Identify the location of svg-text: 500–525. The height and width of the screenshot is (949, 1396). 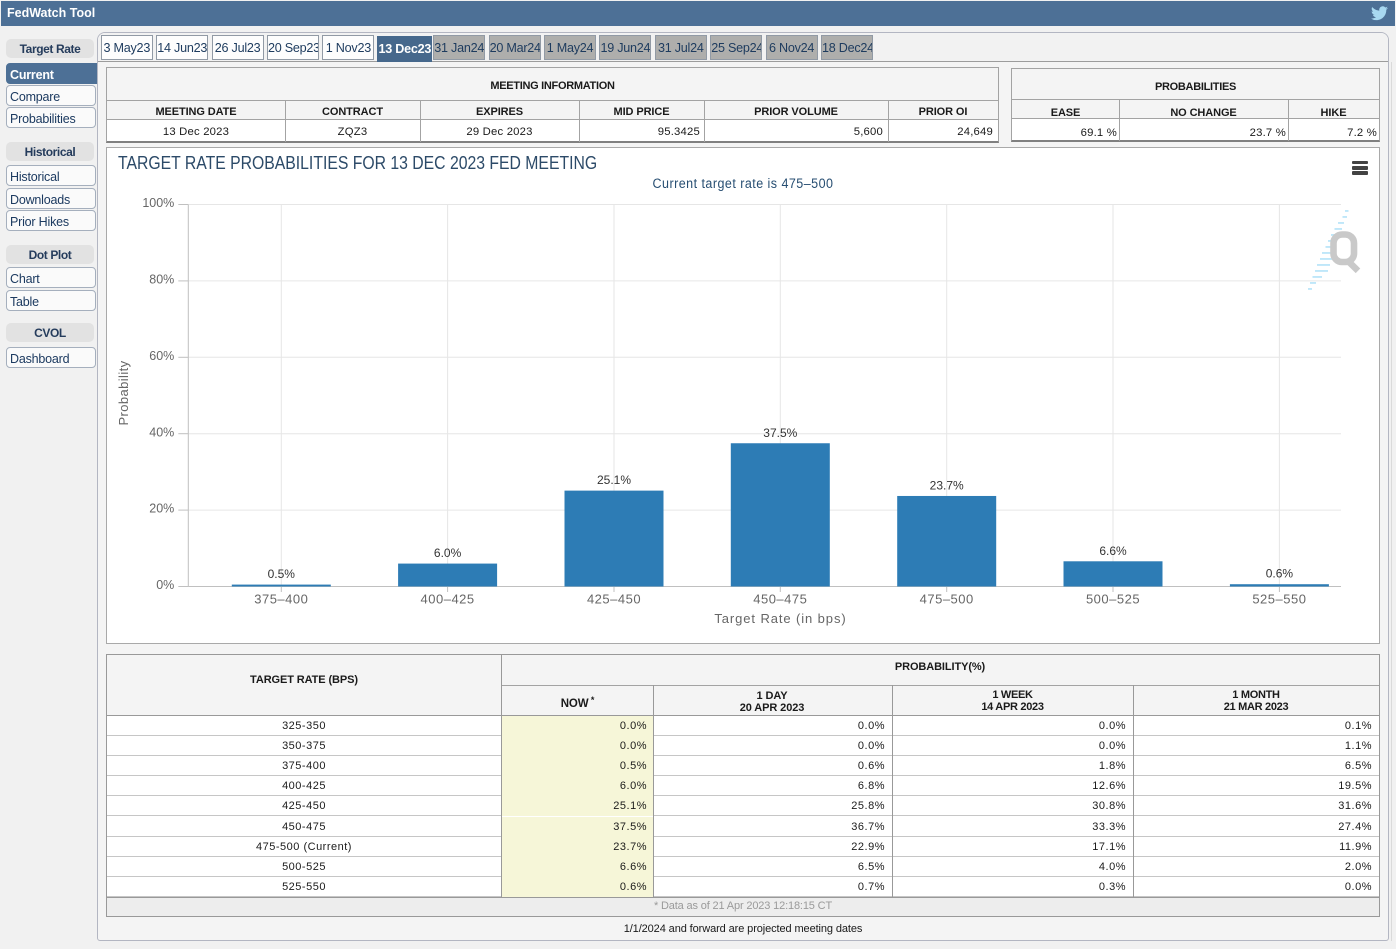
(1113, 599).